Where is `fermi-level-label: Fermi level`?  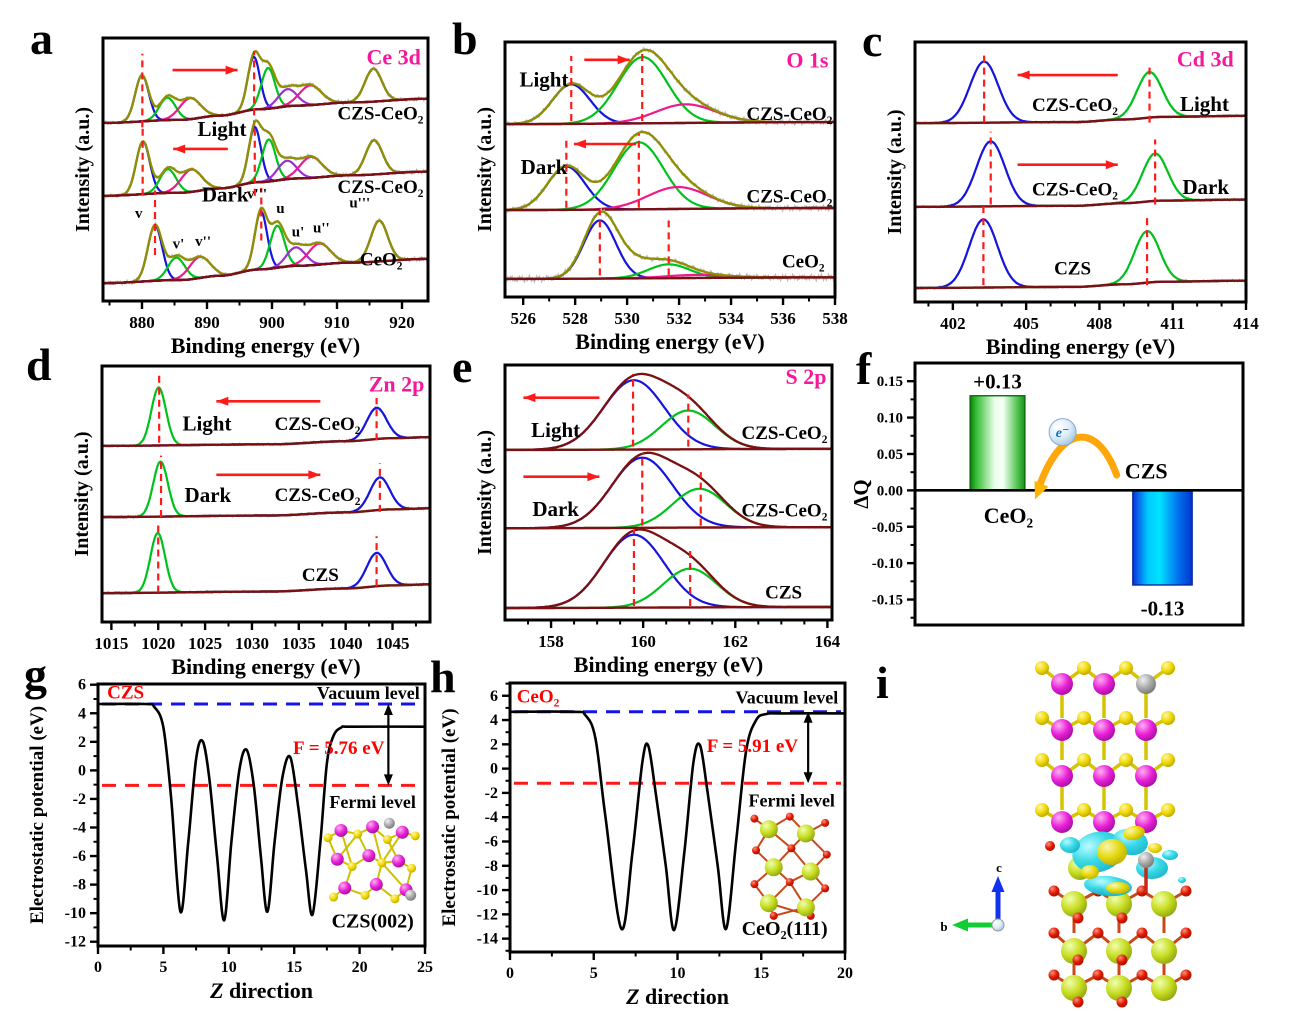
fermi-level-label: Fermi level is located at coordinates (791, 800).